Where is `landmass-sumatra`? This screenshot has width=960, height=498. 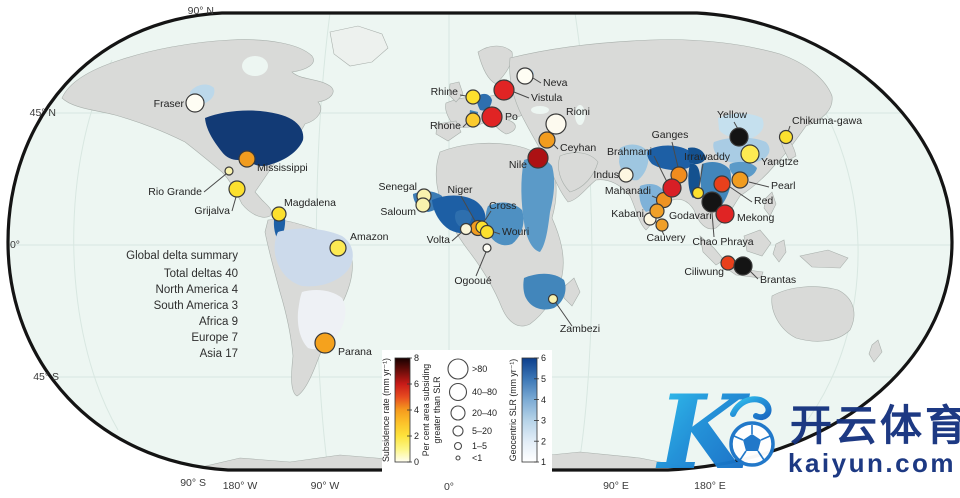
landmass-sumatra is located at coordinates (712, 250).